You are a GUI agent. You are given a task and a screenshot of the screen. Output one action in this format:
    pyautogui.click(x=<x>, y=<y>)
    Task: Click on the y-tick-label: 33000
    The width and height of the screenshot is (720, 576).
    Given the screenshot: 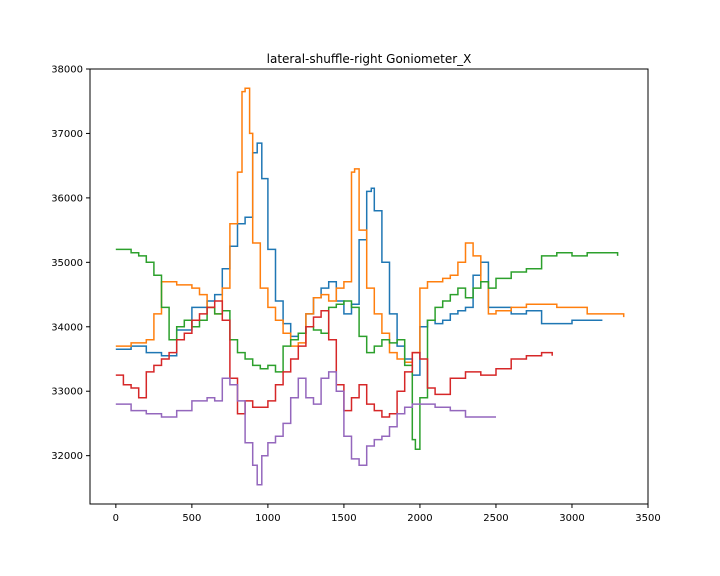 What is the action you would take?
    pyautogui.click(x=67, y=392)
    